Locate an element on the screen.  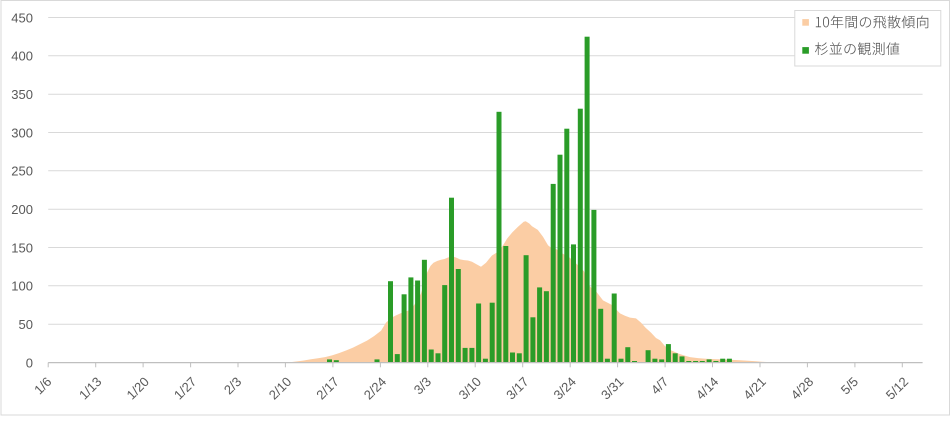
svg-text: 350 is located at coordinates (22, 94).